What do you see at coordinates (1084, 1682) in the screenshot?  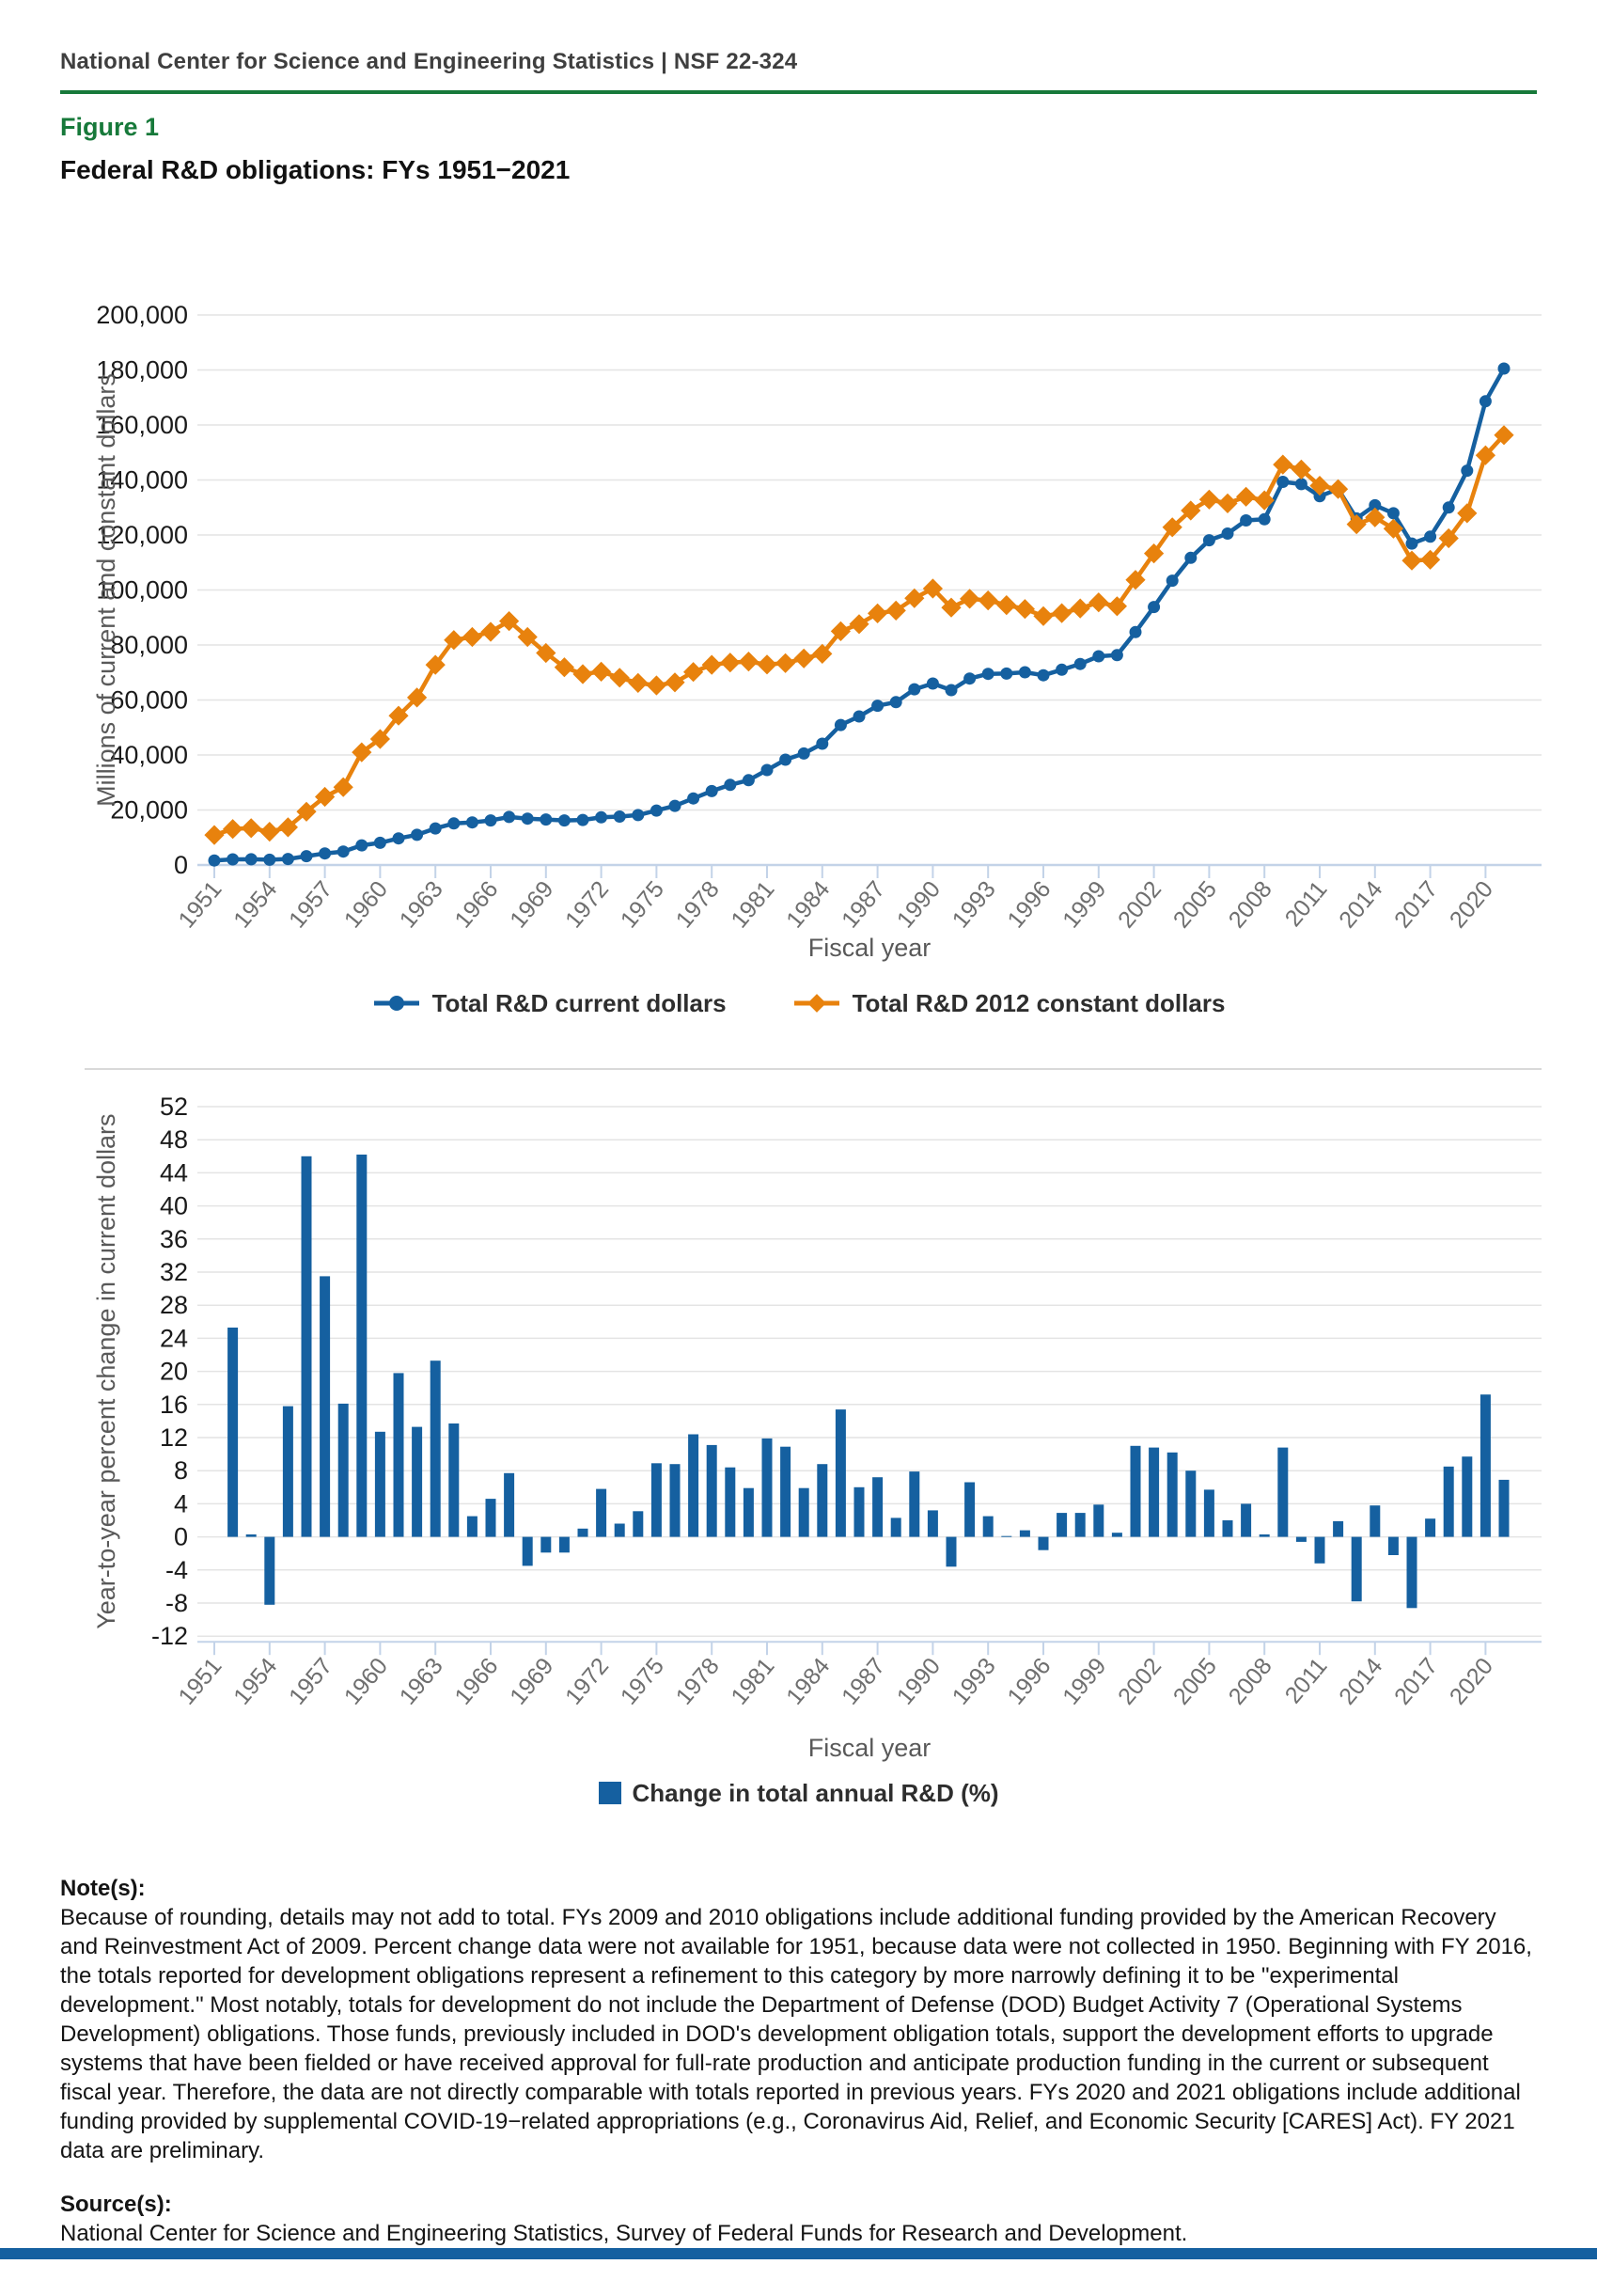 I see `svg-text: 1999` at bounding box center [1084, 1682].